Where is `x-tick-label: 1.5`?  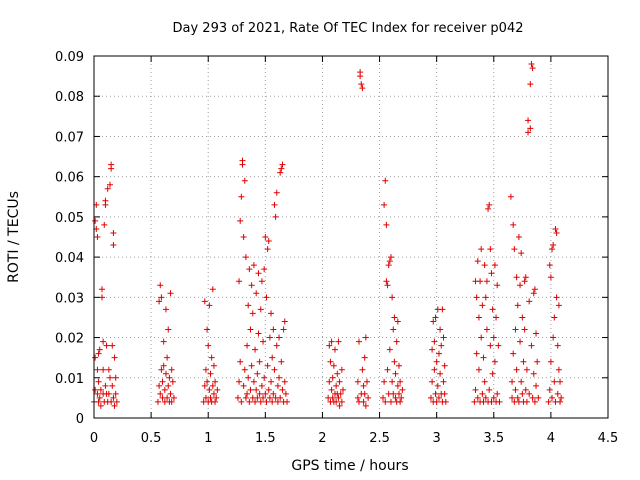
x-tick-label: 1.5 is located at coordinates (265, 438).